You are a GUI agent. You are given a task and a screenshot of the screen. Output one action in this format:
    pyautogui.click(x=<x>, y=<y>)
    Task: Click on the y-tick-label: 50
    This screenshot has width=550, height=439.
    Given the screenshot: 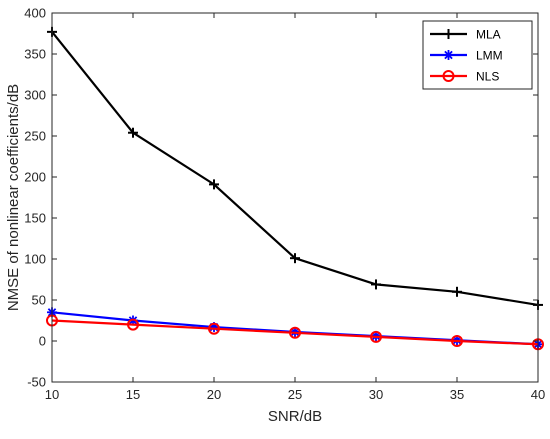 What is the action you would take?
    pyautogui.click(x=39, y=300)
    